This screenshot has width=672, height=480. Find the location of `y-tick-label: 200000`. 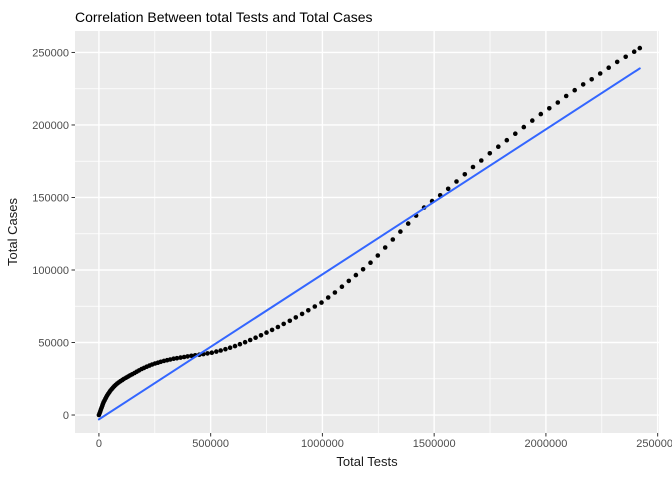

y-tick-label: 200000 is located at coordinates (50, 126).